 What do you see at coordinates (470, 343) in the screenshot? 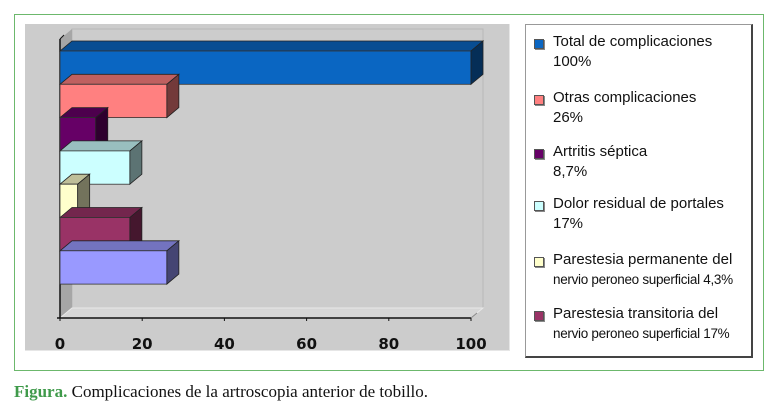
I see `x-tick-label: 100` at bounding box center [470, 343].